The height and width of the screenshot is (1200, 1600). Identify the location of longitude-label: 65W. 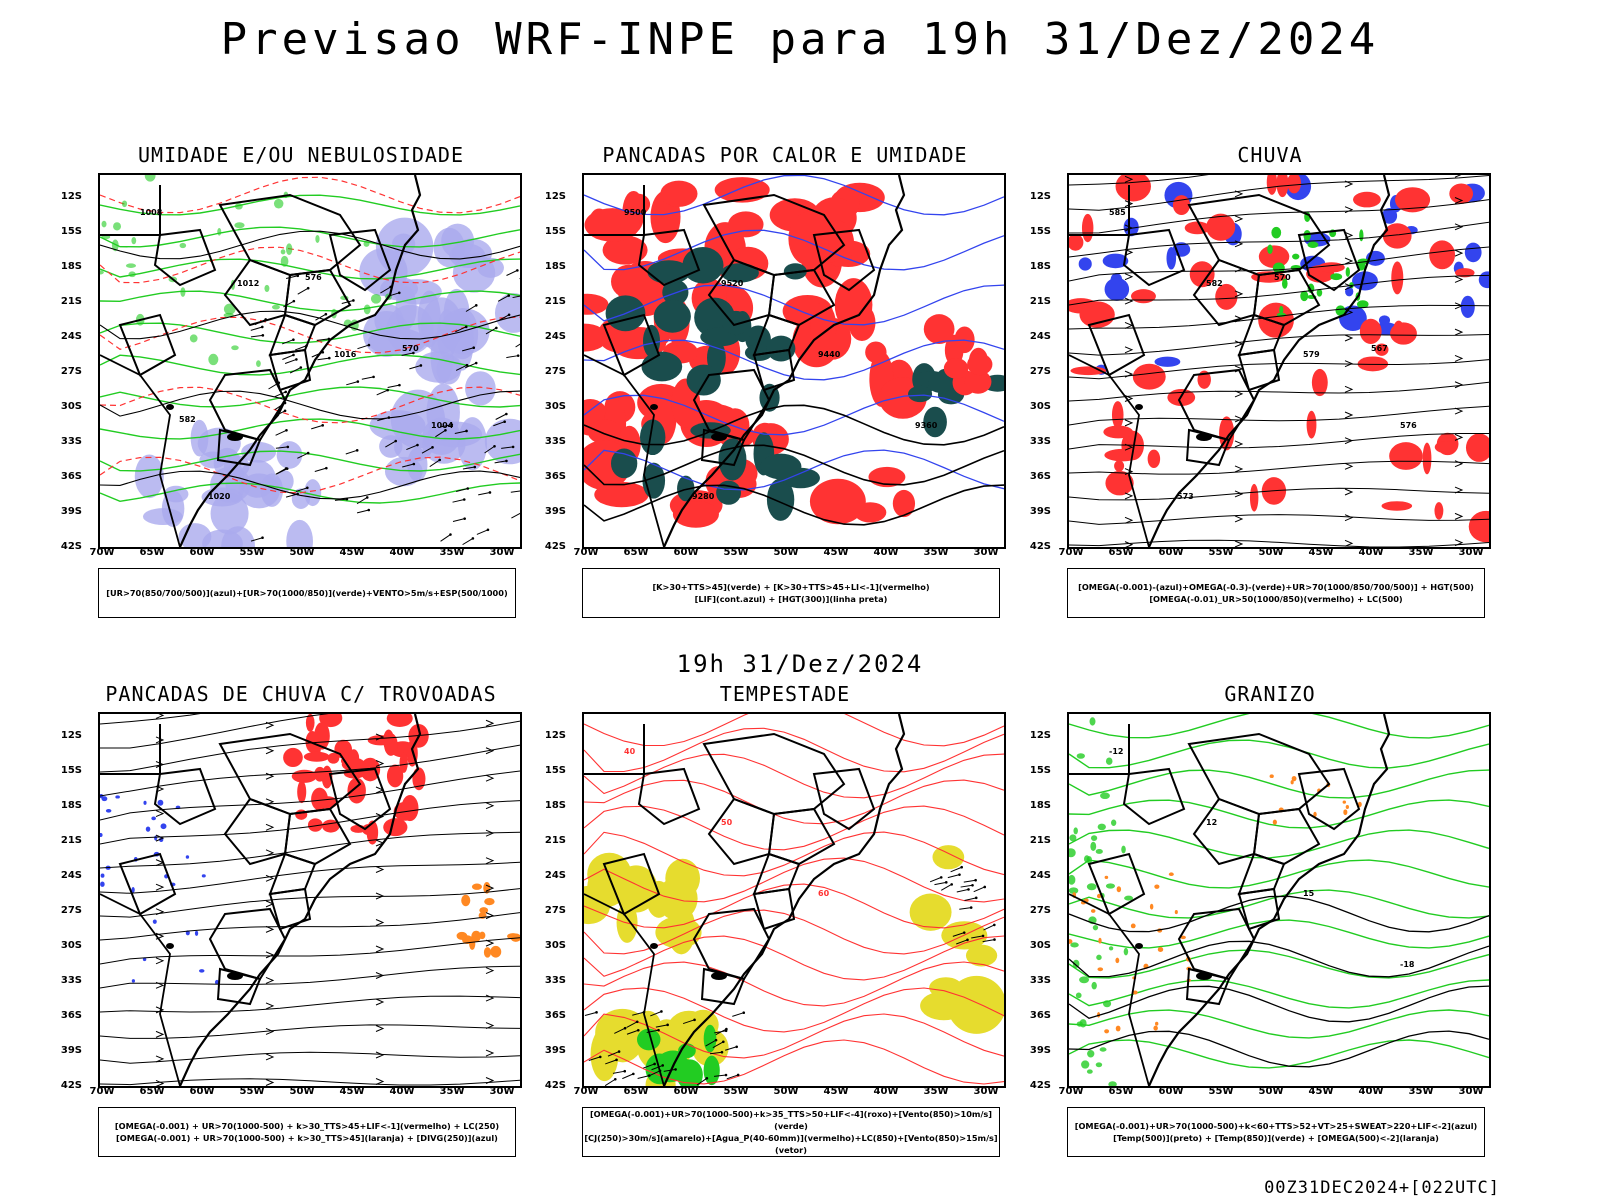
(636, 1091).